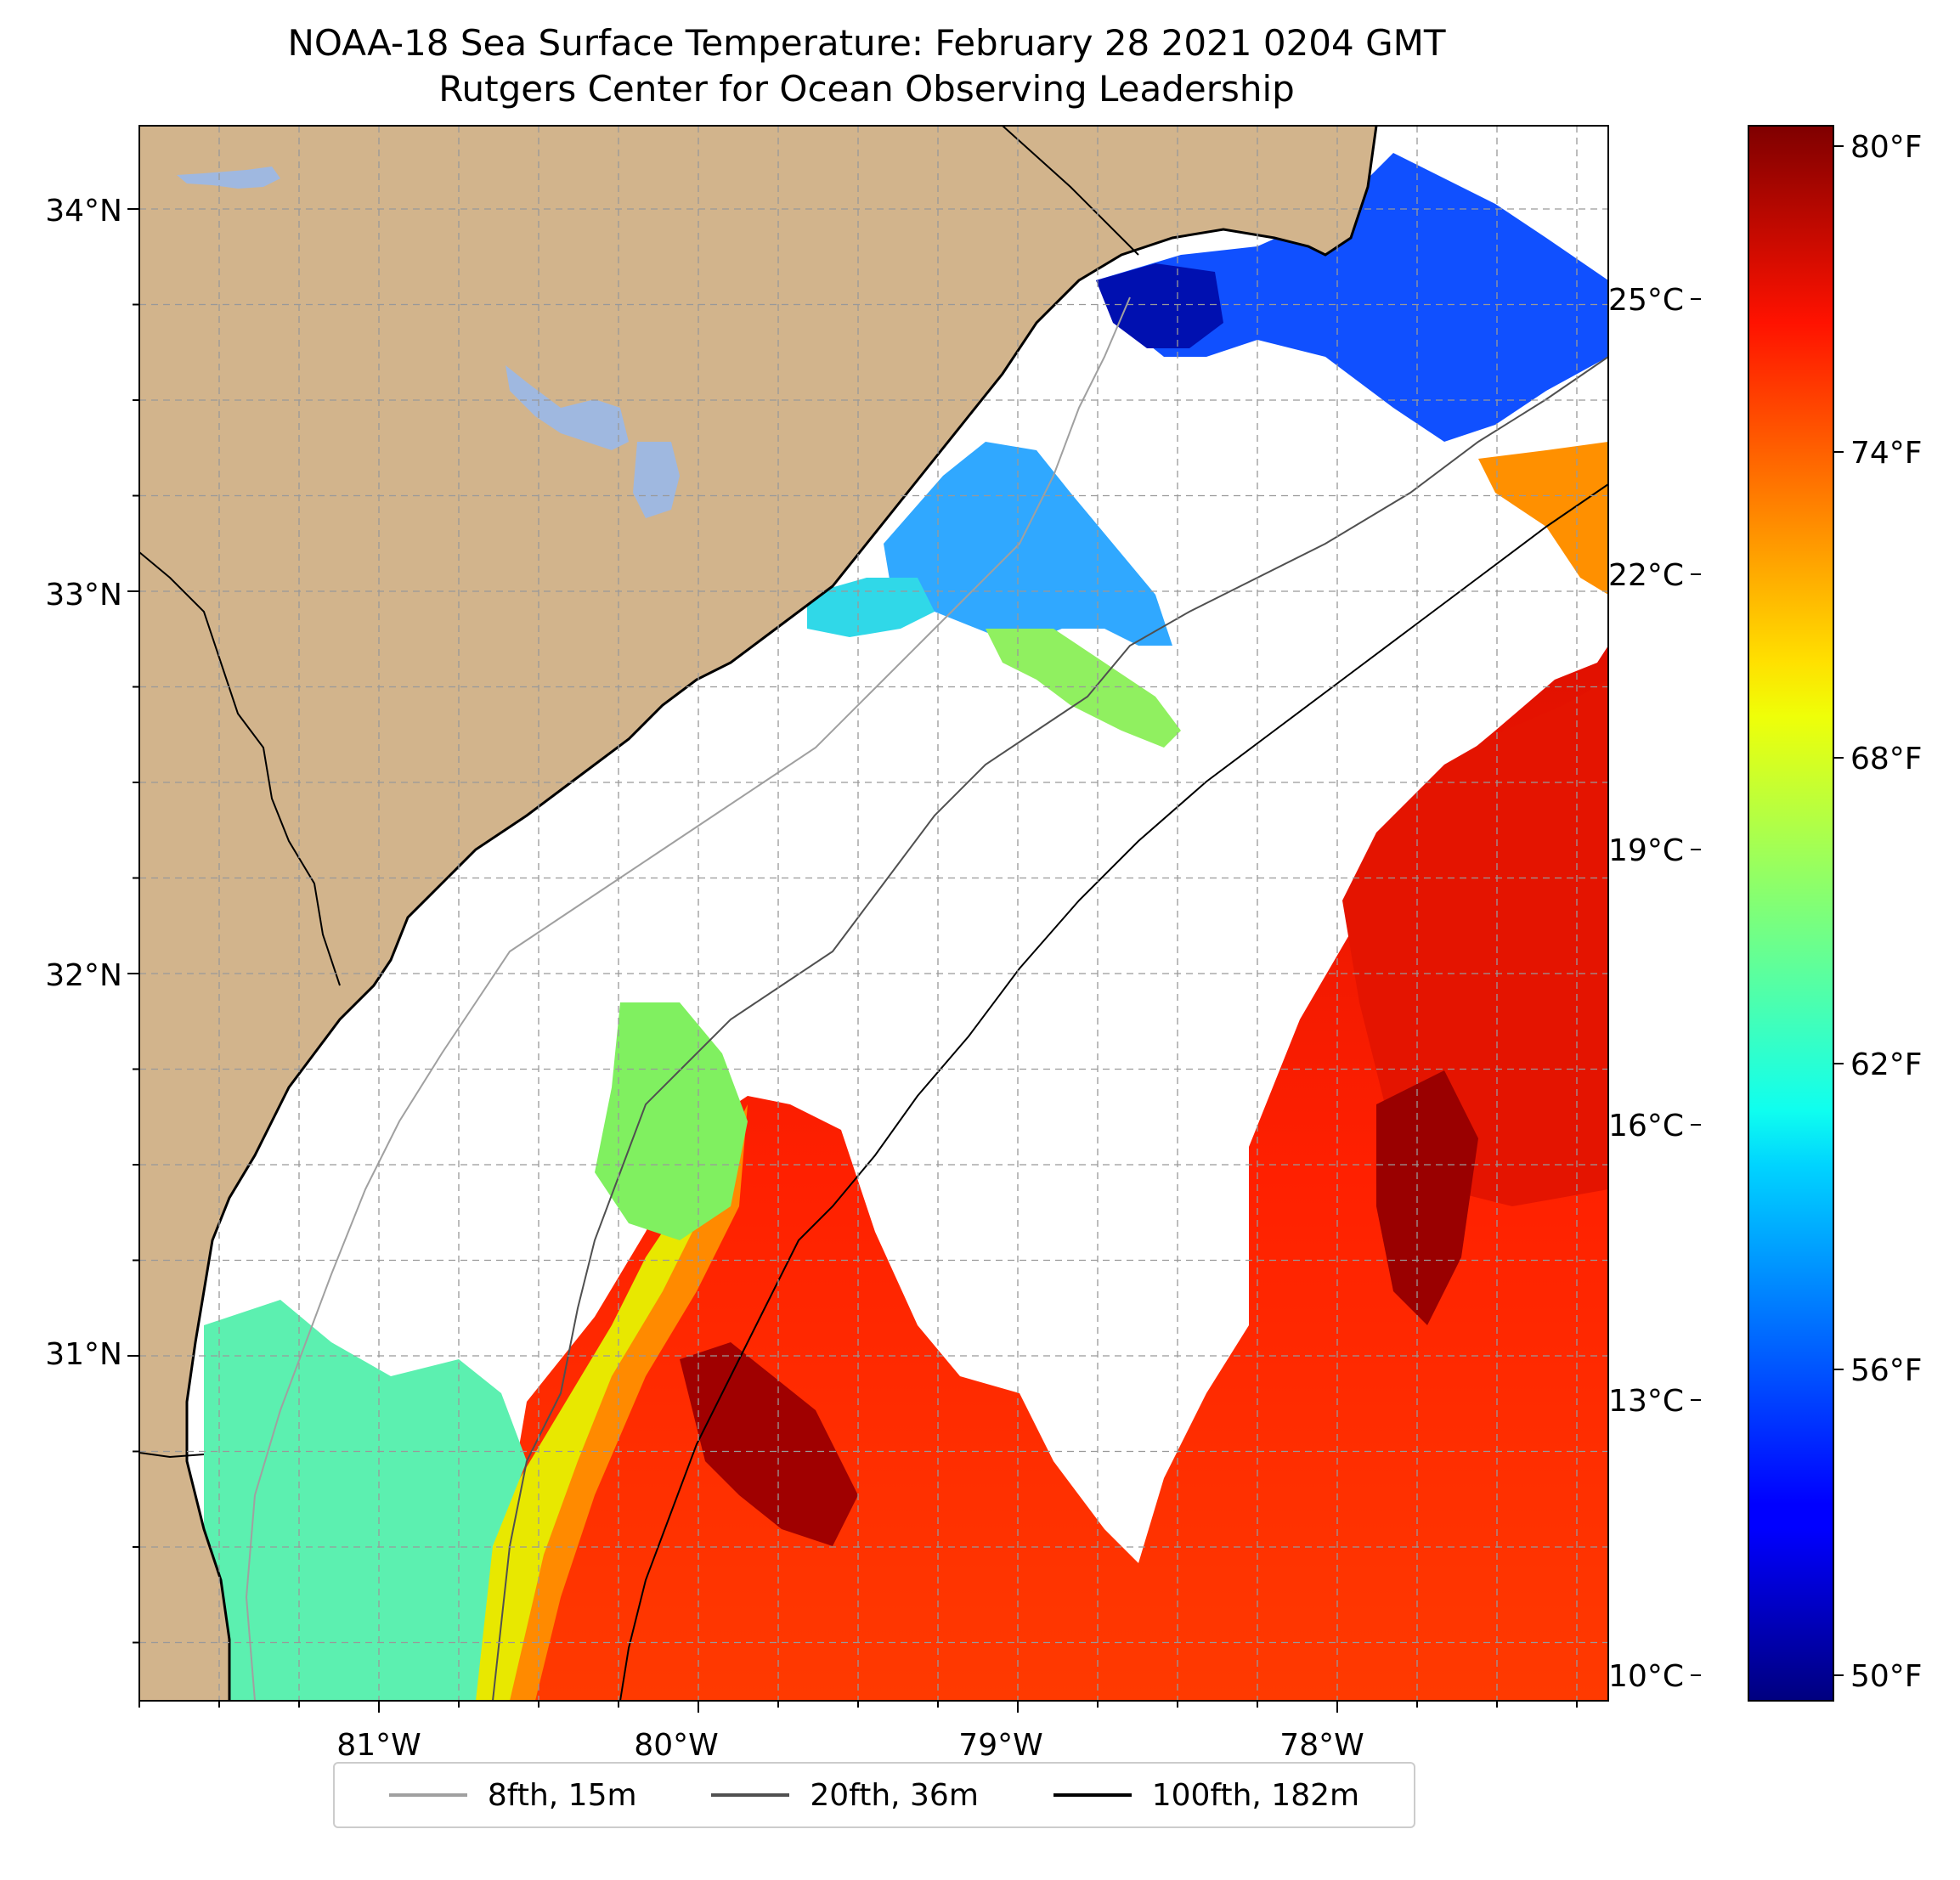 This screenshot has width=1960, height=1880. I want to click on isobath-legend: 8fth, 15m 20fth, 36m 100fth, 182m, so click(874, 1795).